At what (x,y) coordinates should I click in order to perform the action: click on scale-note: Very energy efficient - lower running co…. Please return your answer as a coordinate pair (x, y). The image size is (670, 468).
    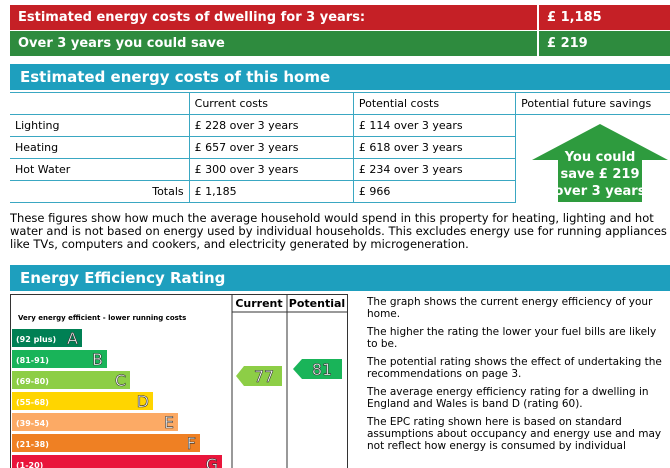
    Looking at the image, I should click on (102, 318).